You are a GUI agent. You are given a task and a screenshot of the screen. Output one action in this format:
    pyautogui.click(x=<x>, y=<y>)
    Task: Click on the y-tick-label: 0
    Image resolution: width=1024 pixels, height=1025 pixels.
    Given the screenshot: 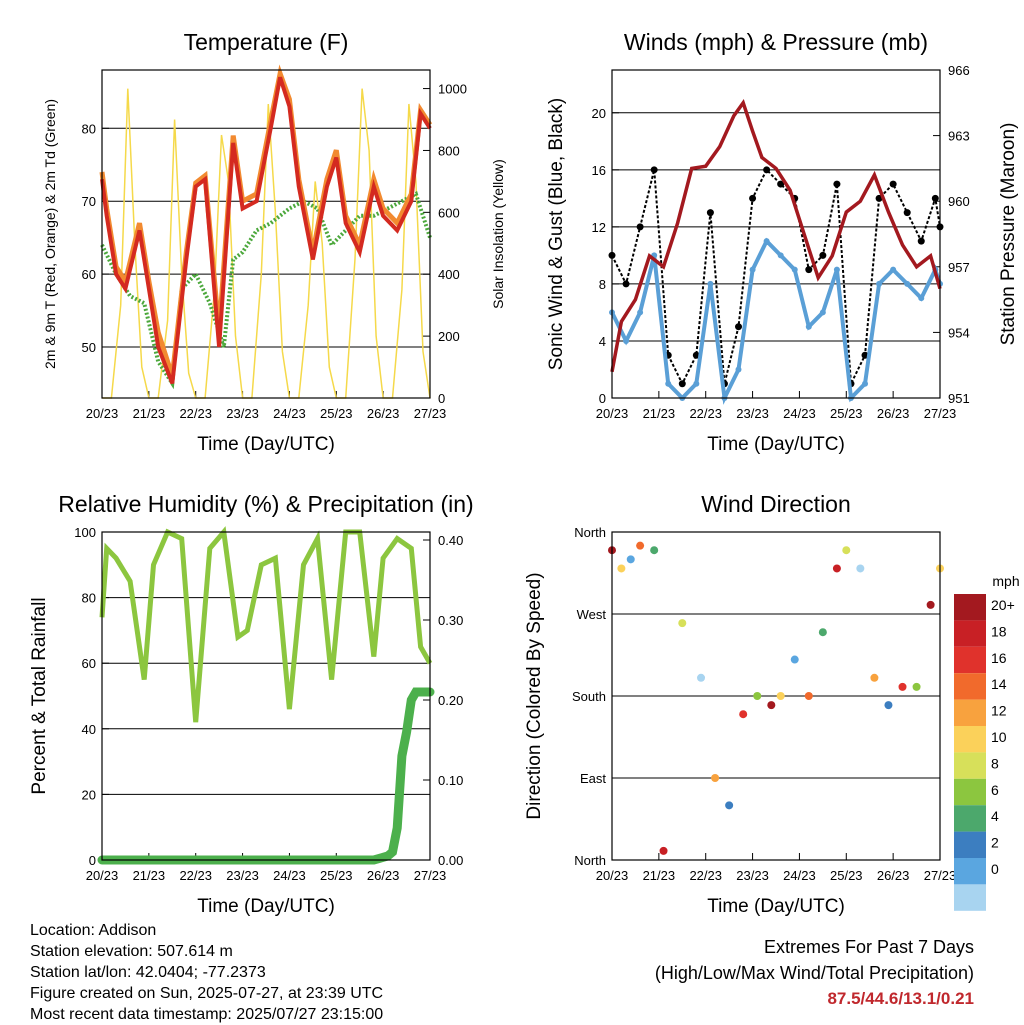 What is the action you would take?
    pyautogui.click(x=602, y=398)
    